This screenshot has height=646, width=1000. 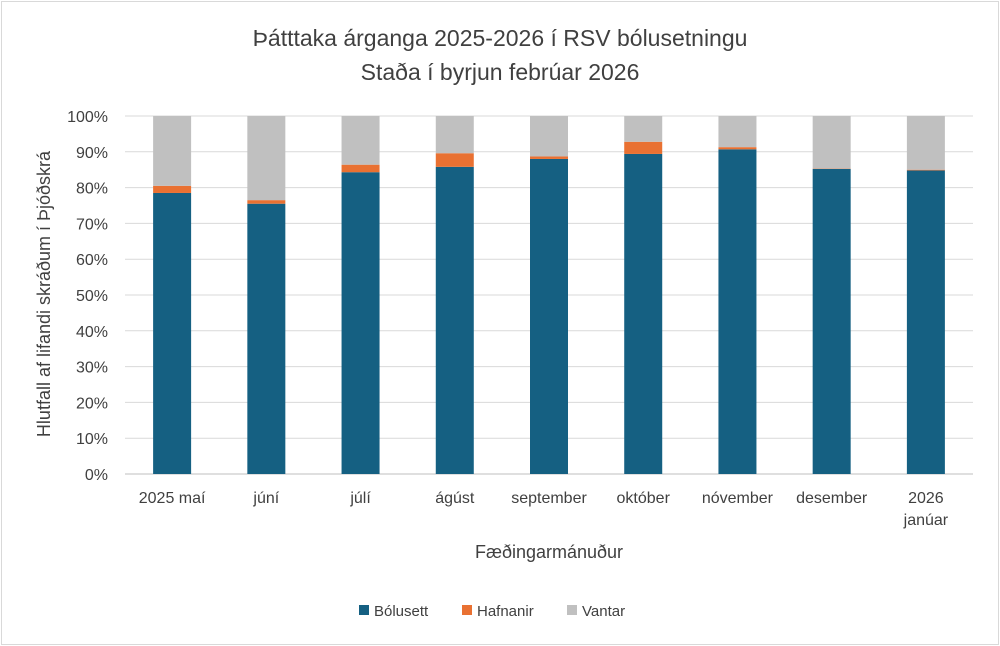 What do you see at coordinates (549, 552) in the screenshot?
I see `x-axis-title: Fæðingarmánuður` at bounding box center [549, 552].